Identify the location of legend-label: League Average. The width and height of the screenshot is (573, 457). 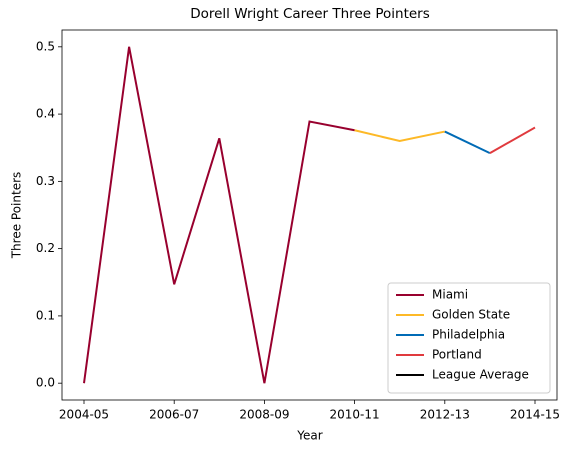
(480, 375).